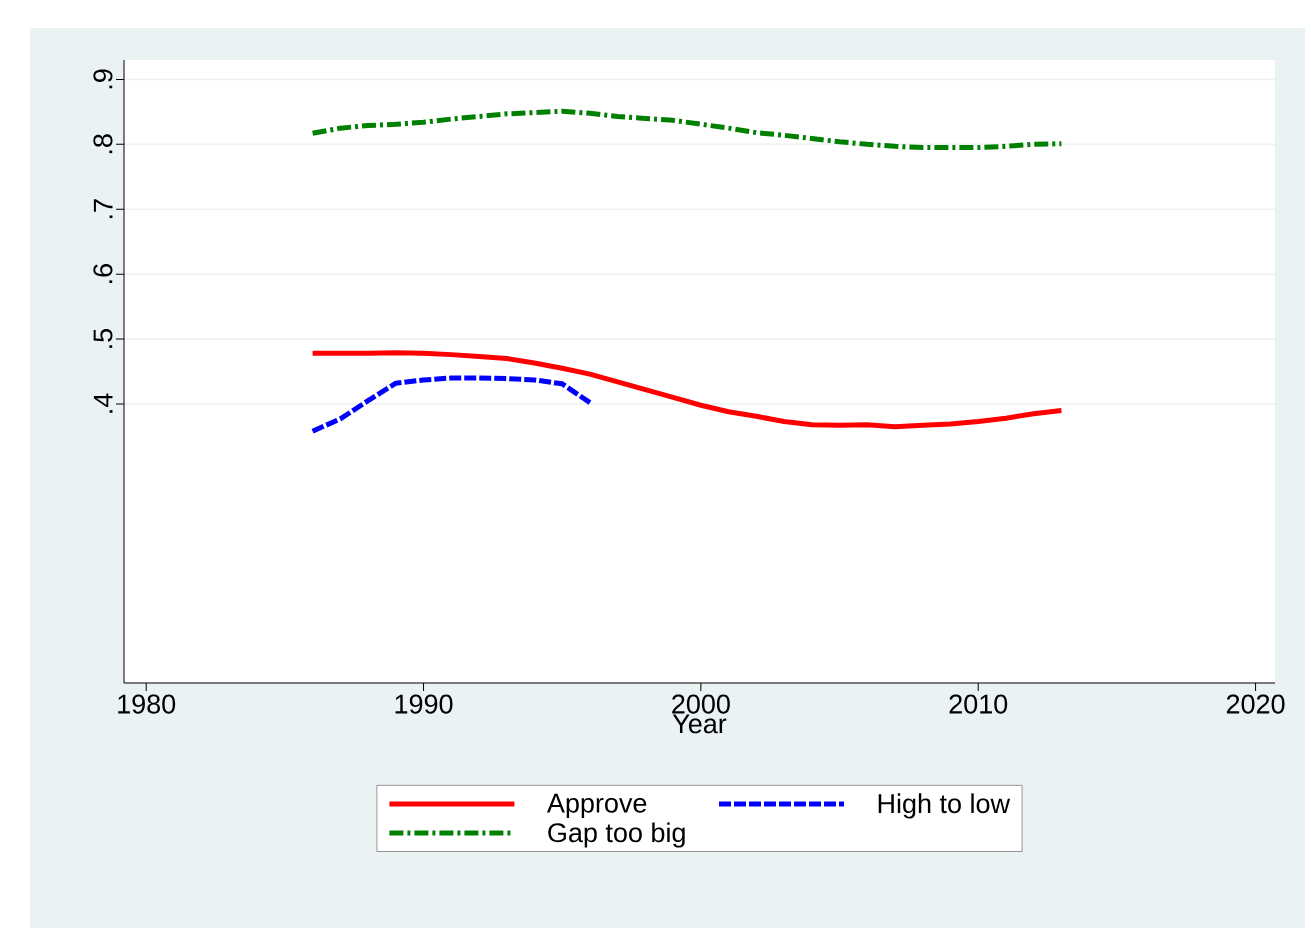 The image size is (1311, 946). What do you see at coordinates (147, 704) in the screenshot?
I see `x-tick-label: 1980` at bounding box center [147, 704].